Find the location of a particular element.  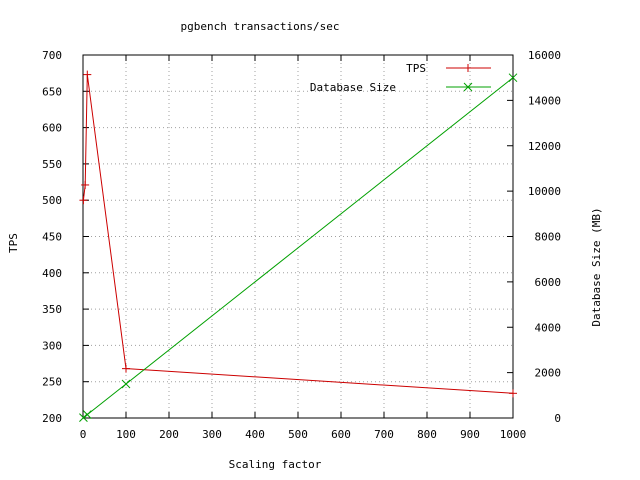

x-tick-label: 0 is located at coordinates (83, 434).